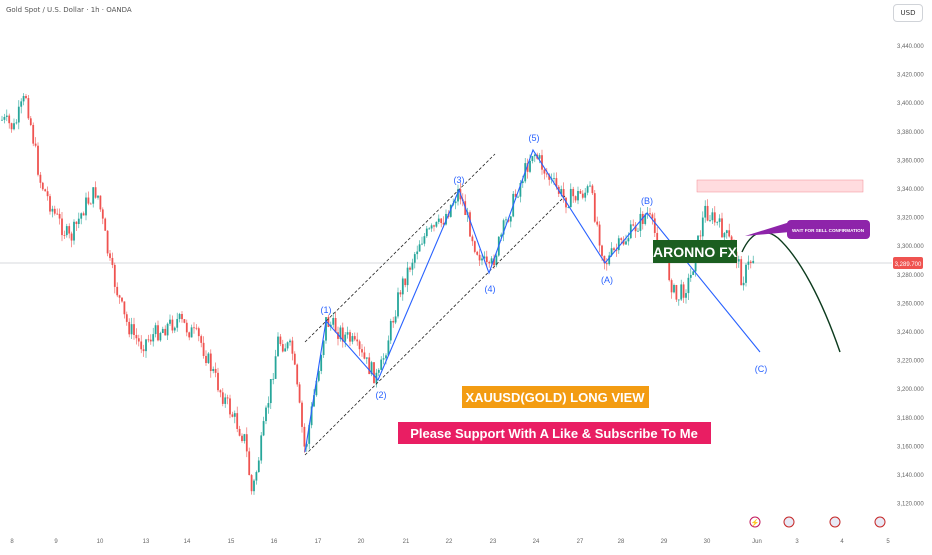  What do you see at coordinates (817, 522) in the screenshot?
I see `event-icons: ⚡` at bounding box center [817, 522].